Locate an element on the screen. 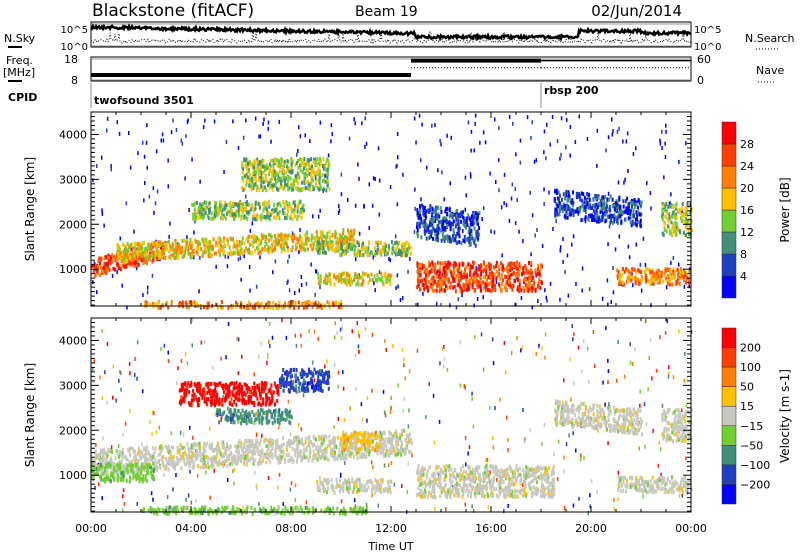  freq-tick-bottom: 8 is located at coordinates (74, 80).